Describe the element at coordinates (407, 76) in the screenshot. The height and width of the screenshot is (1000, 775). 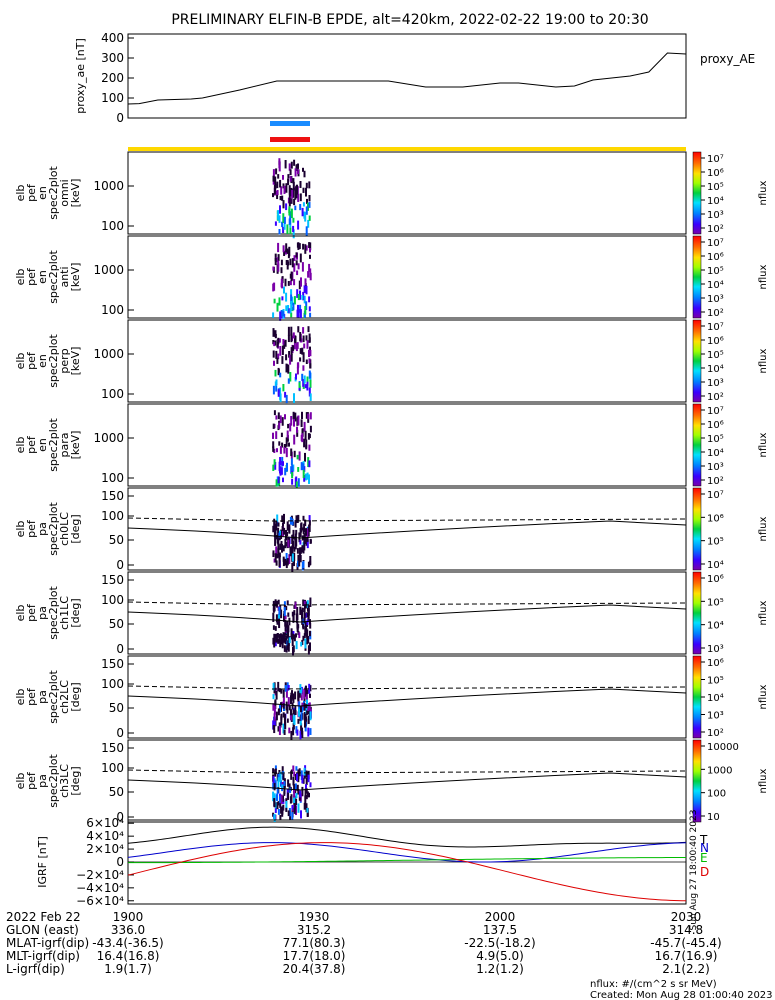
I see `proxy-ae-frame` at that location.